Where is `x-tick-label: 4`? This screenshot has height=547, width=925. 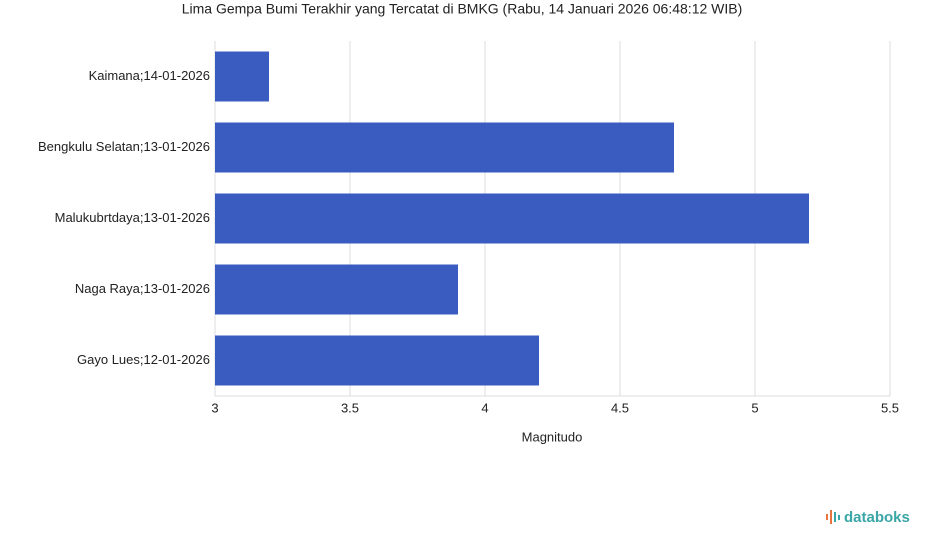 x-tick-label: 4 is located at coordinates (484, 407).